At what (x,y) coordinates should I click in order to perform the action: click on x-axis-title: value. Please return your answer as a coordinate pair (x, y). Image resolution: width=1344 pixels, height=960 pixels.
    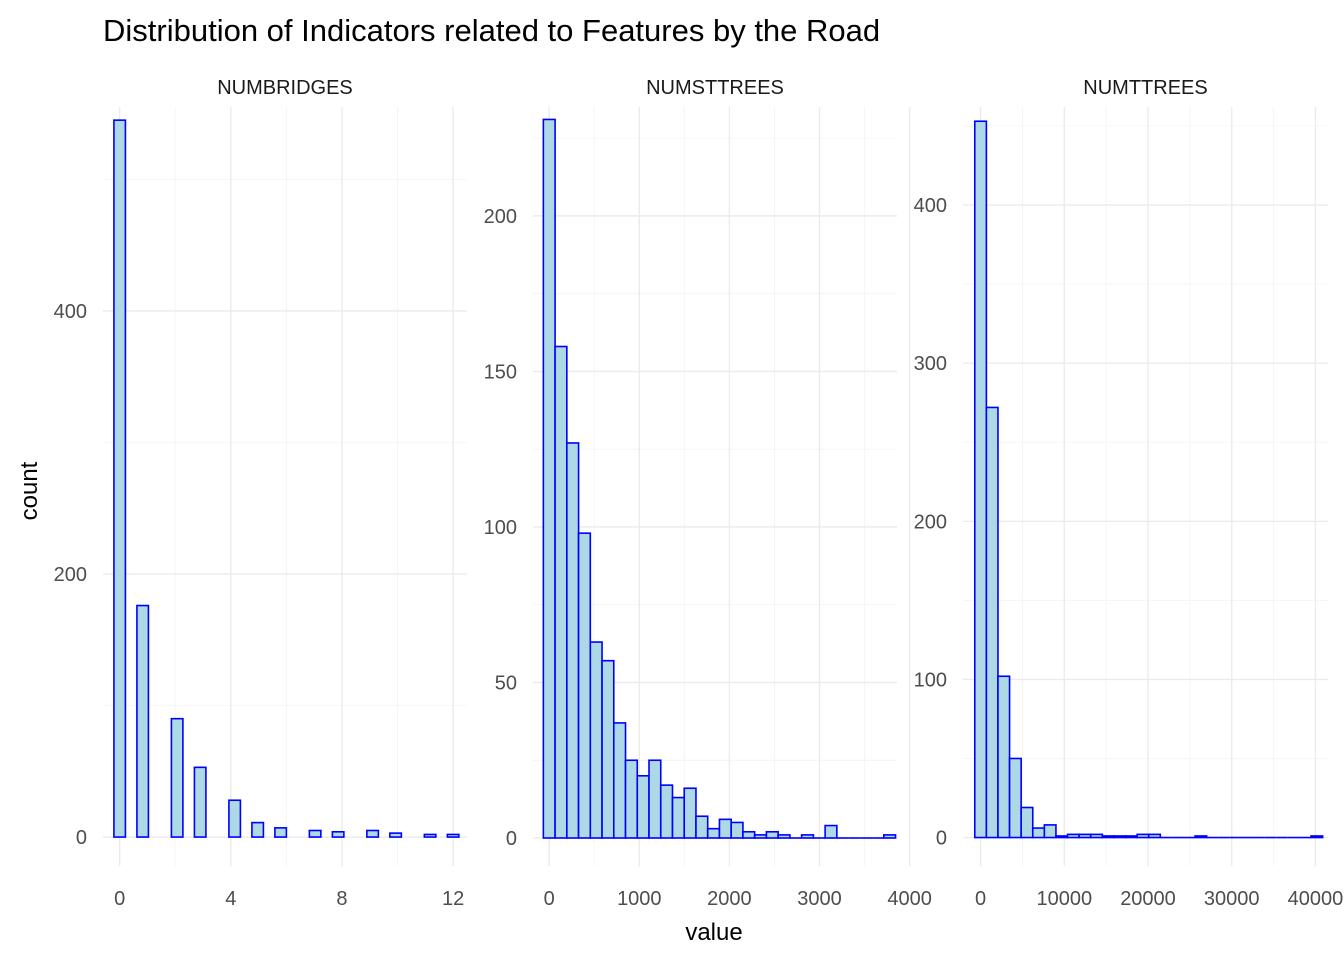
    Looking at the image, I should click on (713, 932).